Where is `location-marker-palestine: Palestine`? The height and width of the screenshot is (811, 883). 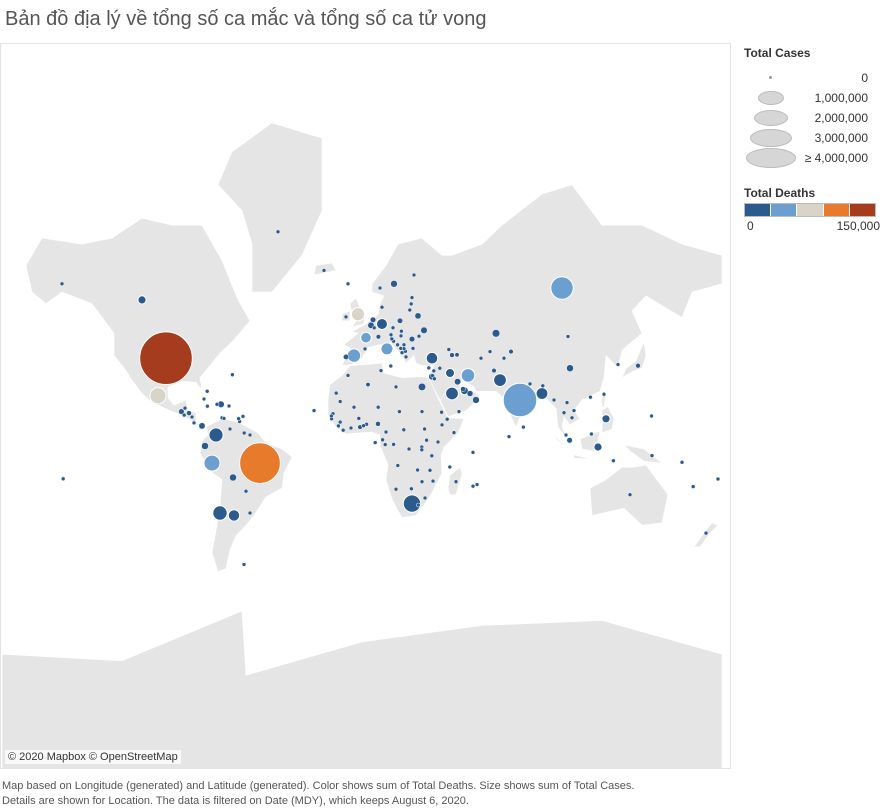 location-marker-palestine: Palestine is located at coordinates (432, 375).